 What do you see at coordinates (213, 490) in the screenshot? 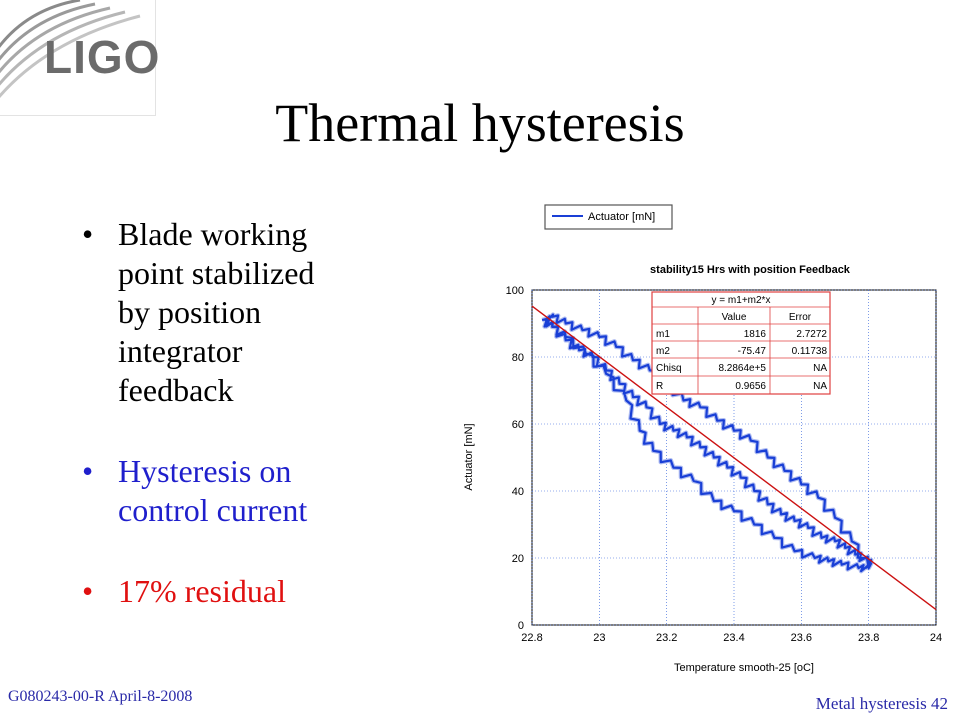
I see `bullet-text: Hysteresis on control current` at bounding box center [213, 490].